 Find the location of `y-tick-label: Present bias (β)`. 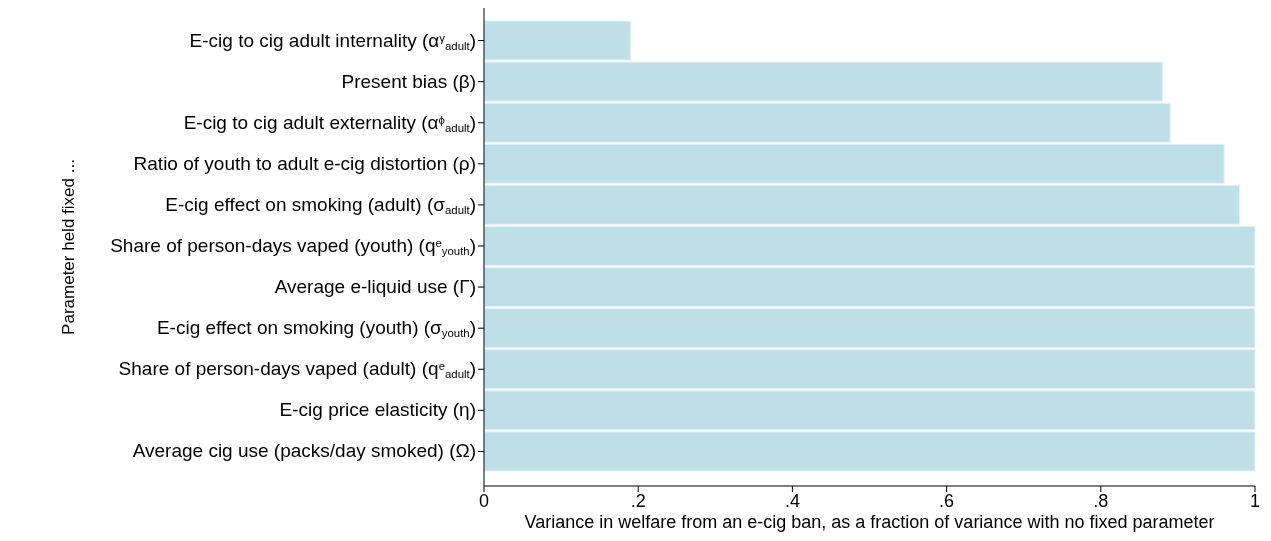

y-tick-label: Present bias (β) is located at coordinates (408, 81).